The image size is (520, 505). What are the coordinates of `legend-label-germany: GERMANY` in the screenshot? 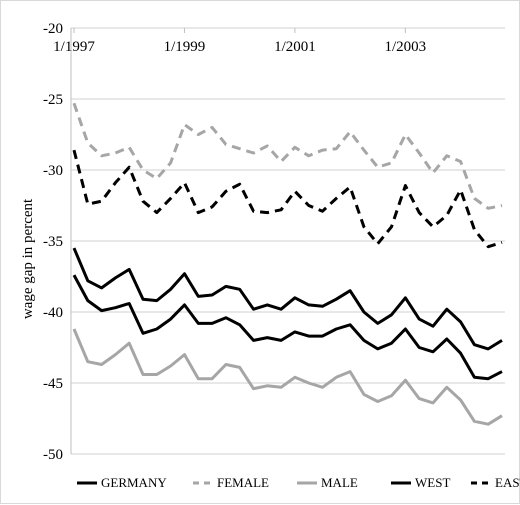 It's located at (134, 482).